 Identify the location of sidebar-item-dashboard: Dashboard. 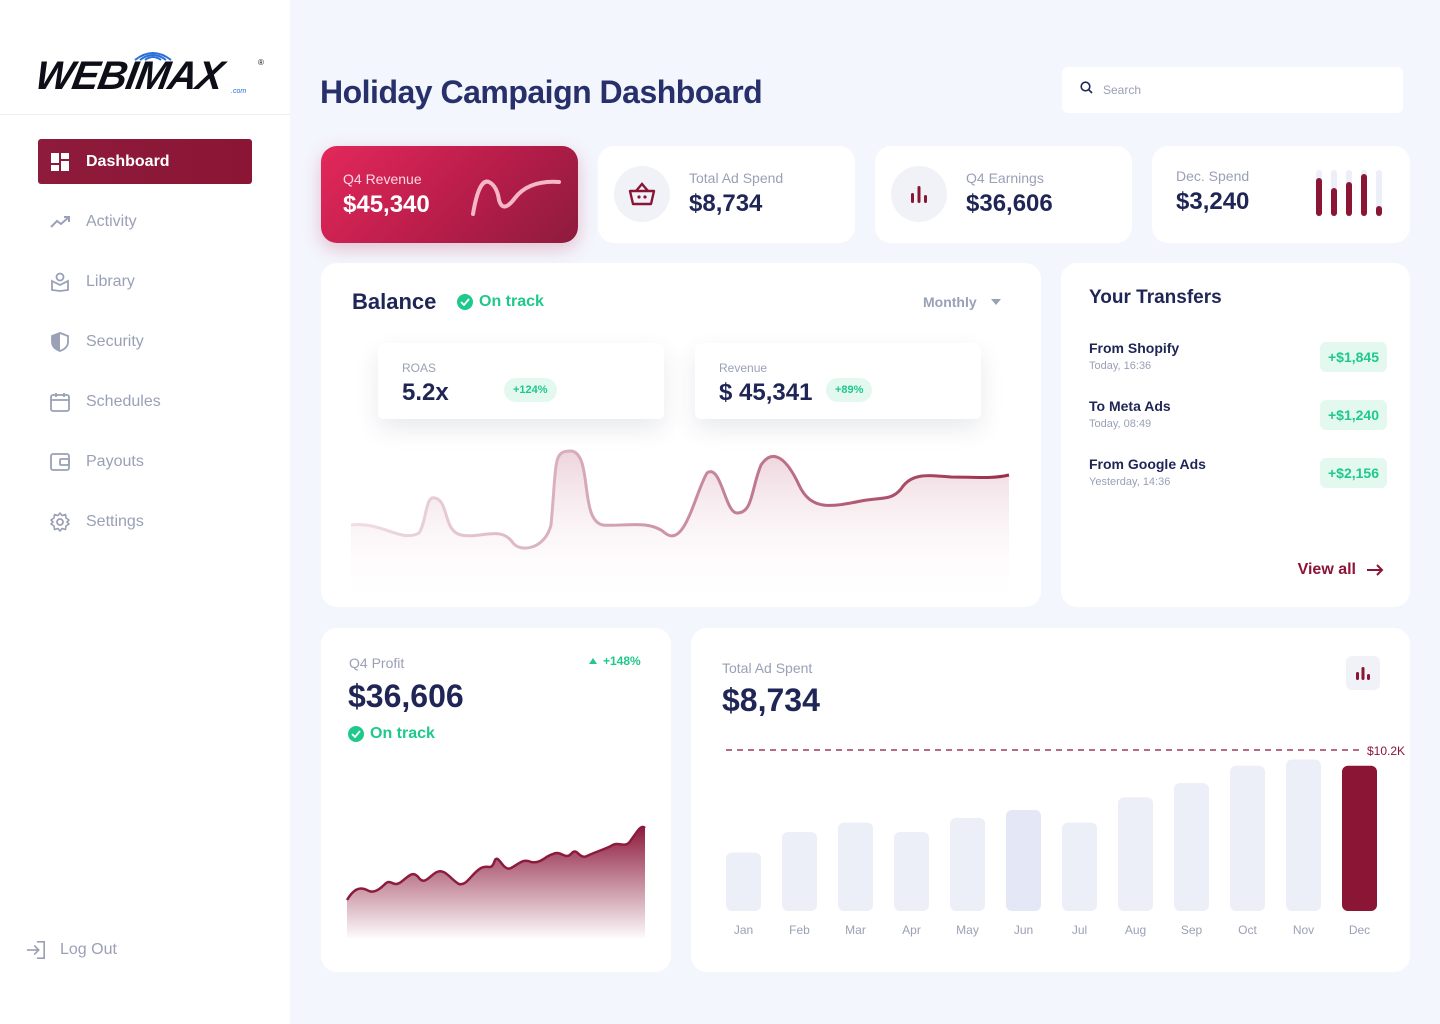
(145, 161).